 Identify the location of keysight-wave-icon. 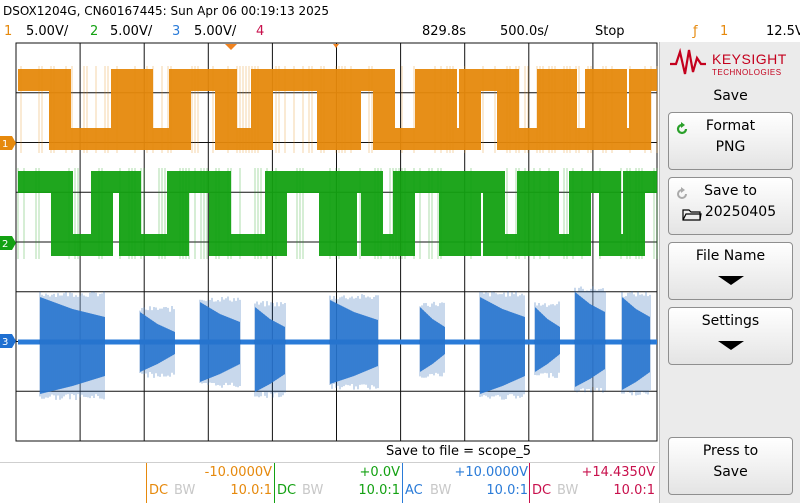
(688, 61).